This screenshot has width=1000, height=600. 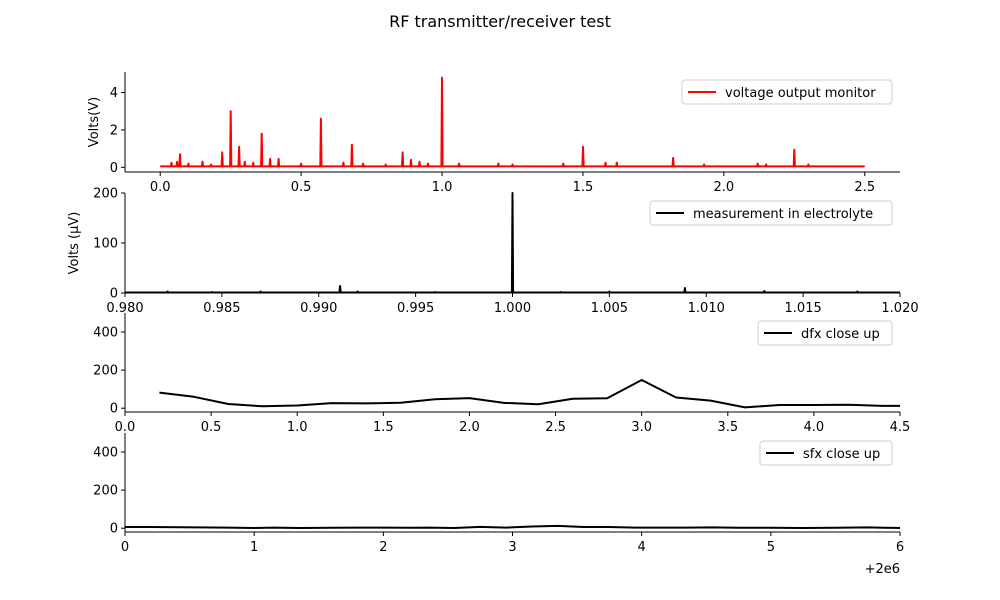 I want to click on x-tick-label: 0.995, so click(x=415, y=308).